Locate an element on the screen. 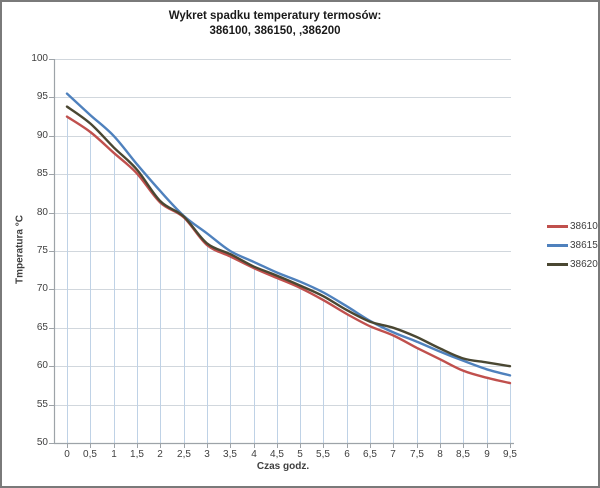  legend-item-386200: 386200 is located at coordinates (572, 264).